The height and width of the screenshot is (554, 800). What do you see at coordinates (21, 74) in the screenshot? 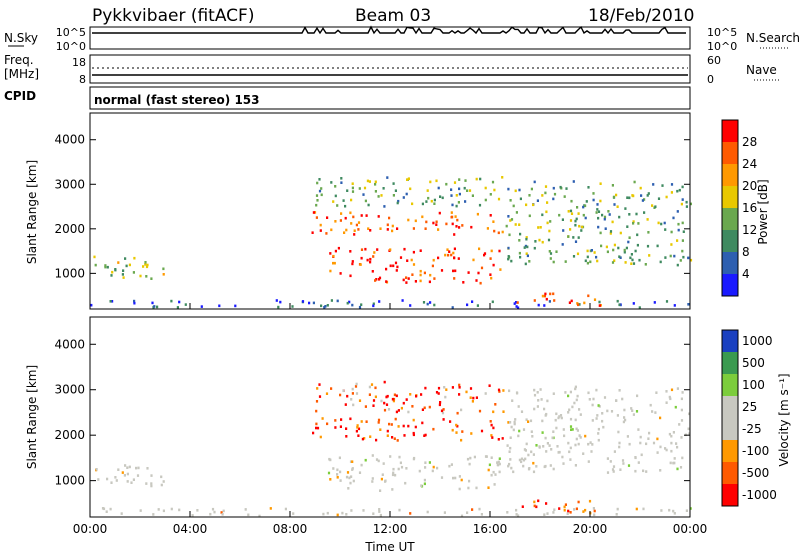
I see `freq-unit: [MHz]` at bounding box center [21, 74].